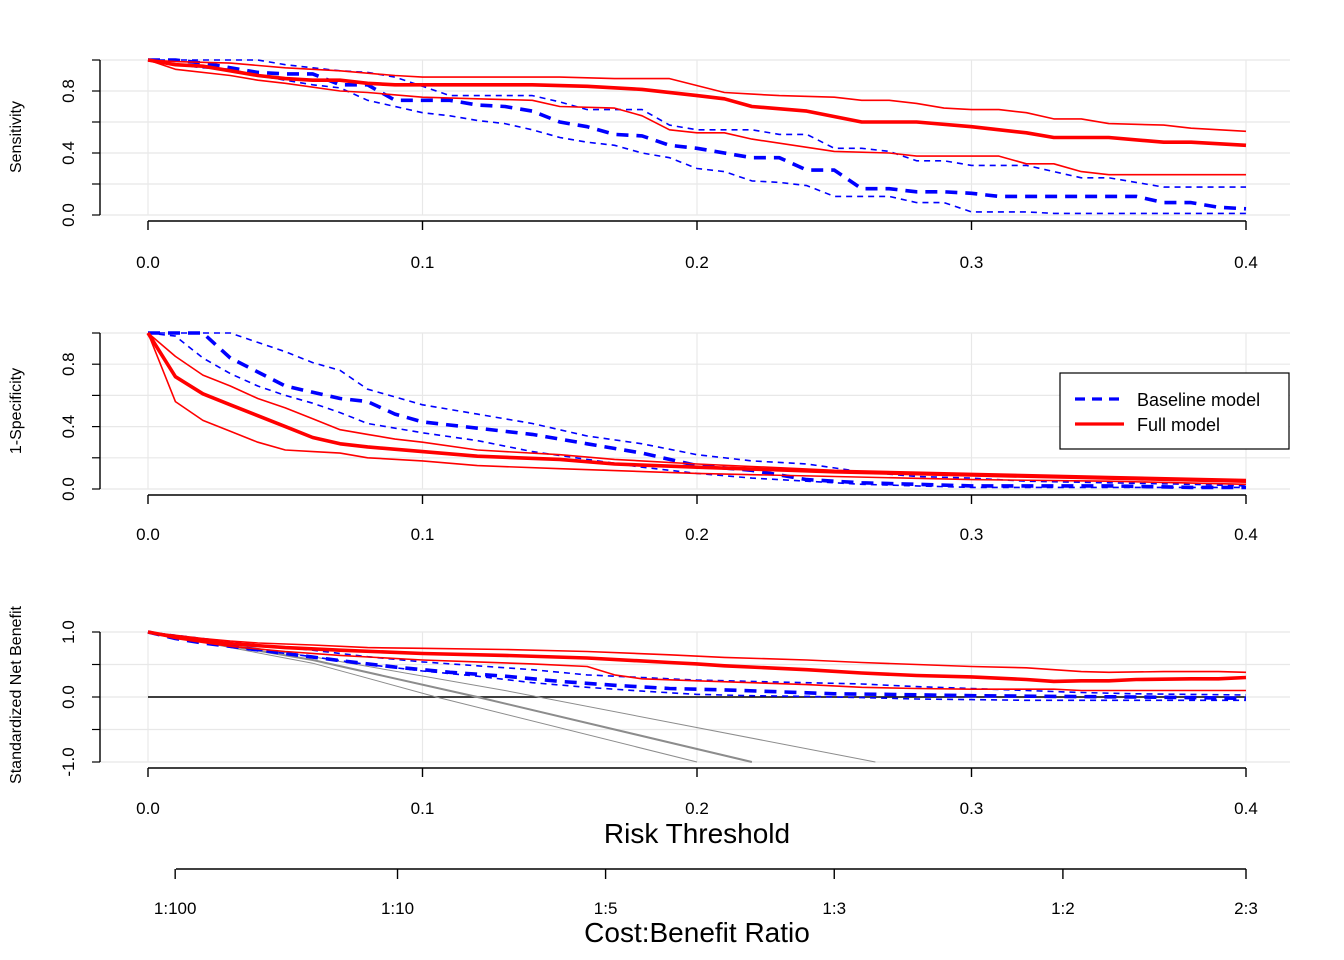 The height and width of the screenshot is (960, 1344). What do you see at coordinates (79, 143) in the screenshot?
I see `y-ticks-sensitivity: 0.0 0.4 0.8` at bounding box center [79, 143].